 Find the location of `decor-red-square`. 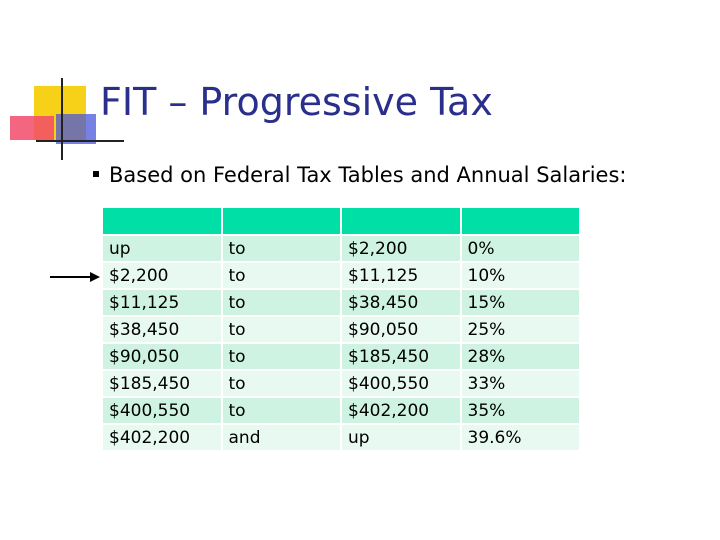

decor-red-square is located at coordinates (32, 128).